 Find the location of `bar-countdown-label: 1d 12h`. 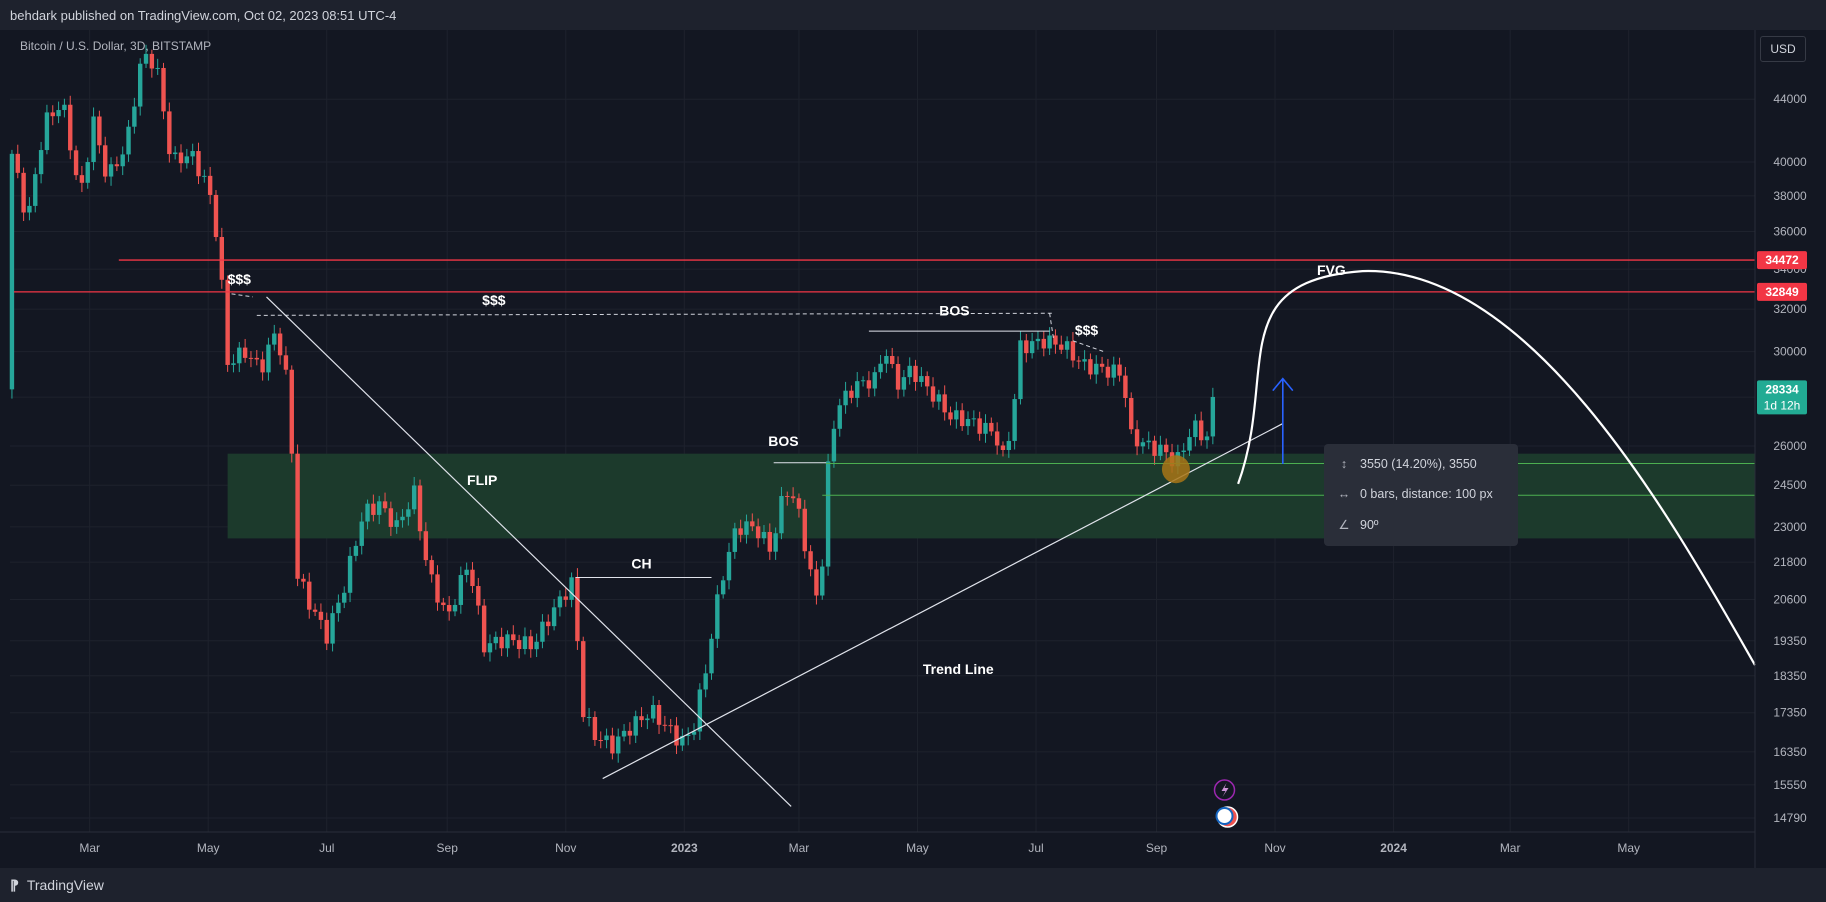

bar-countdown-label: 1d 12h is located at coordinates (1782, 405).